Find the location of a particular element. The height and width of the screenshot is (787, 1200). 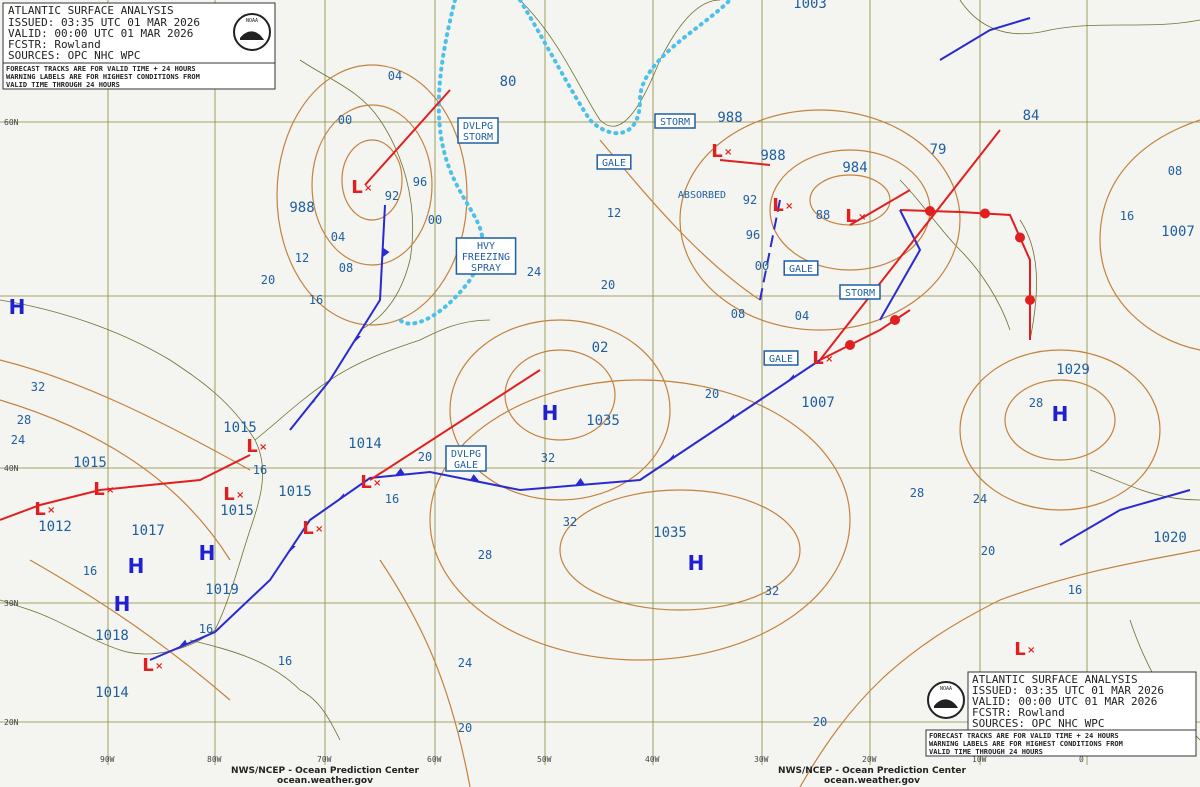

warning-label: SPRAY is located at coordinates (486, 268).